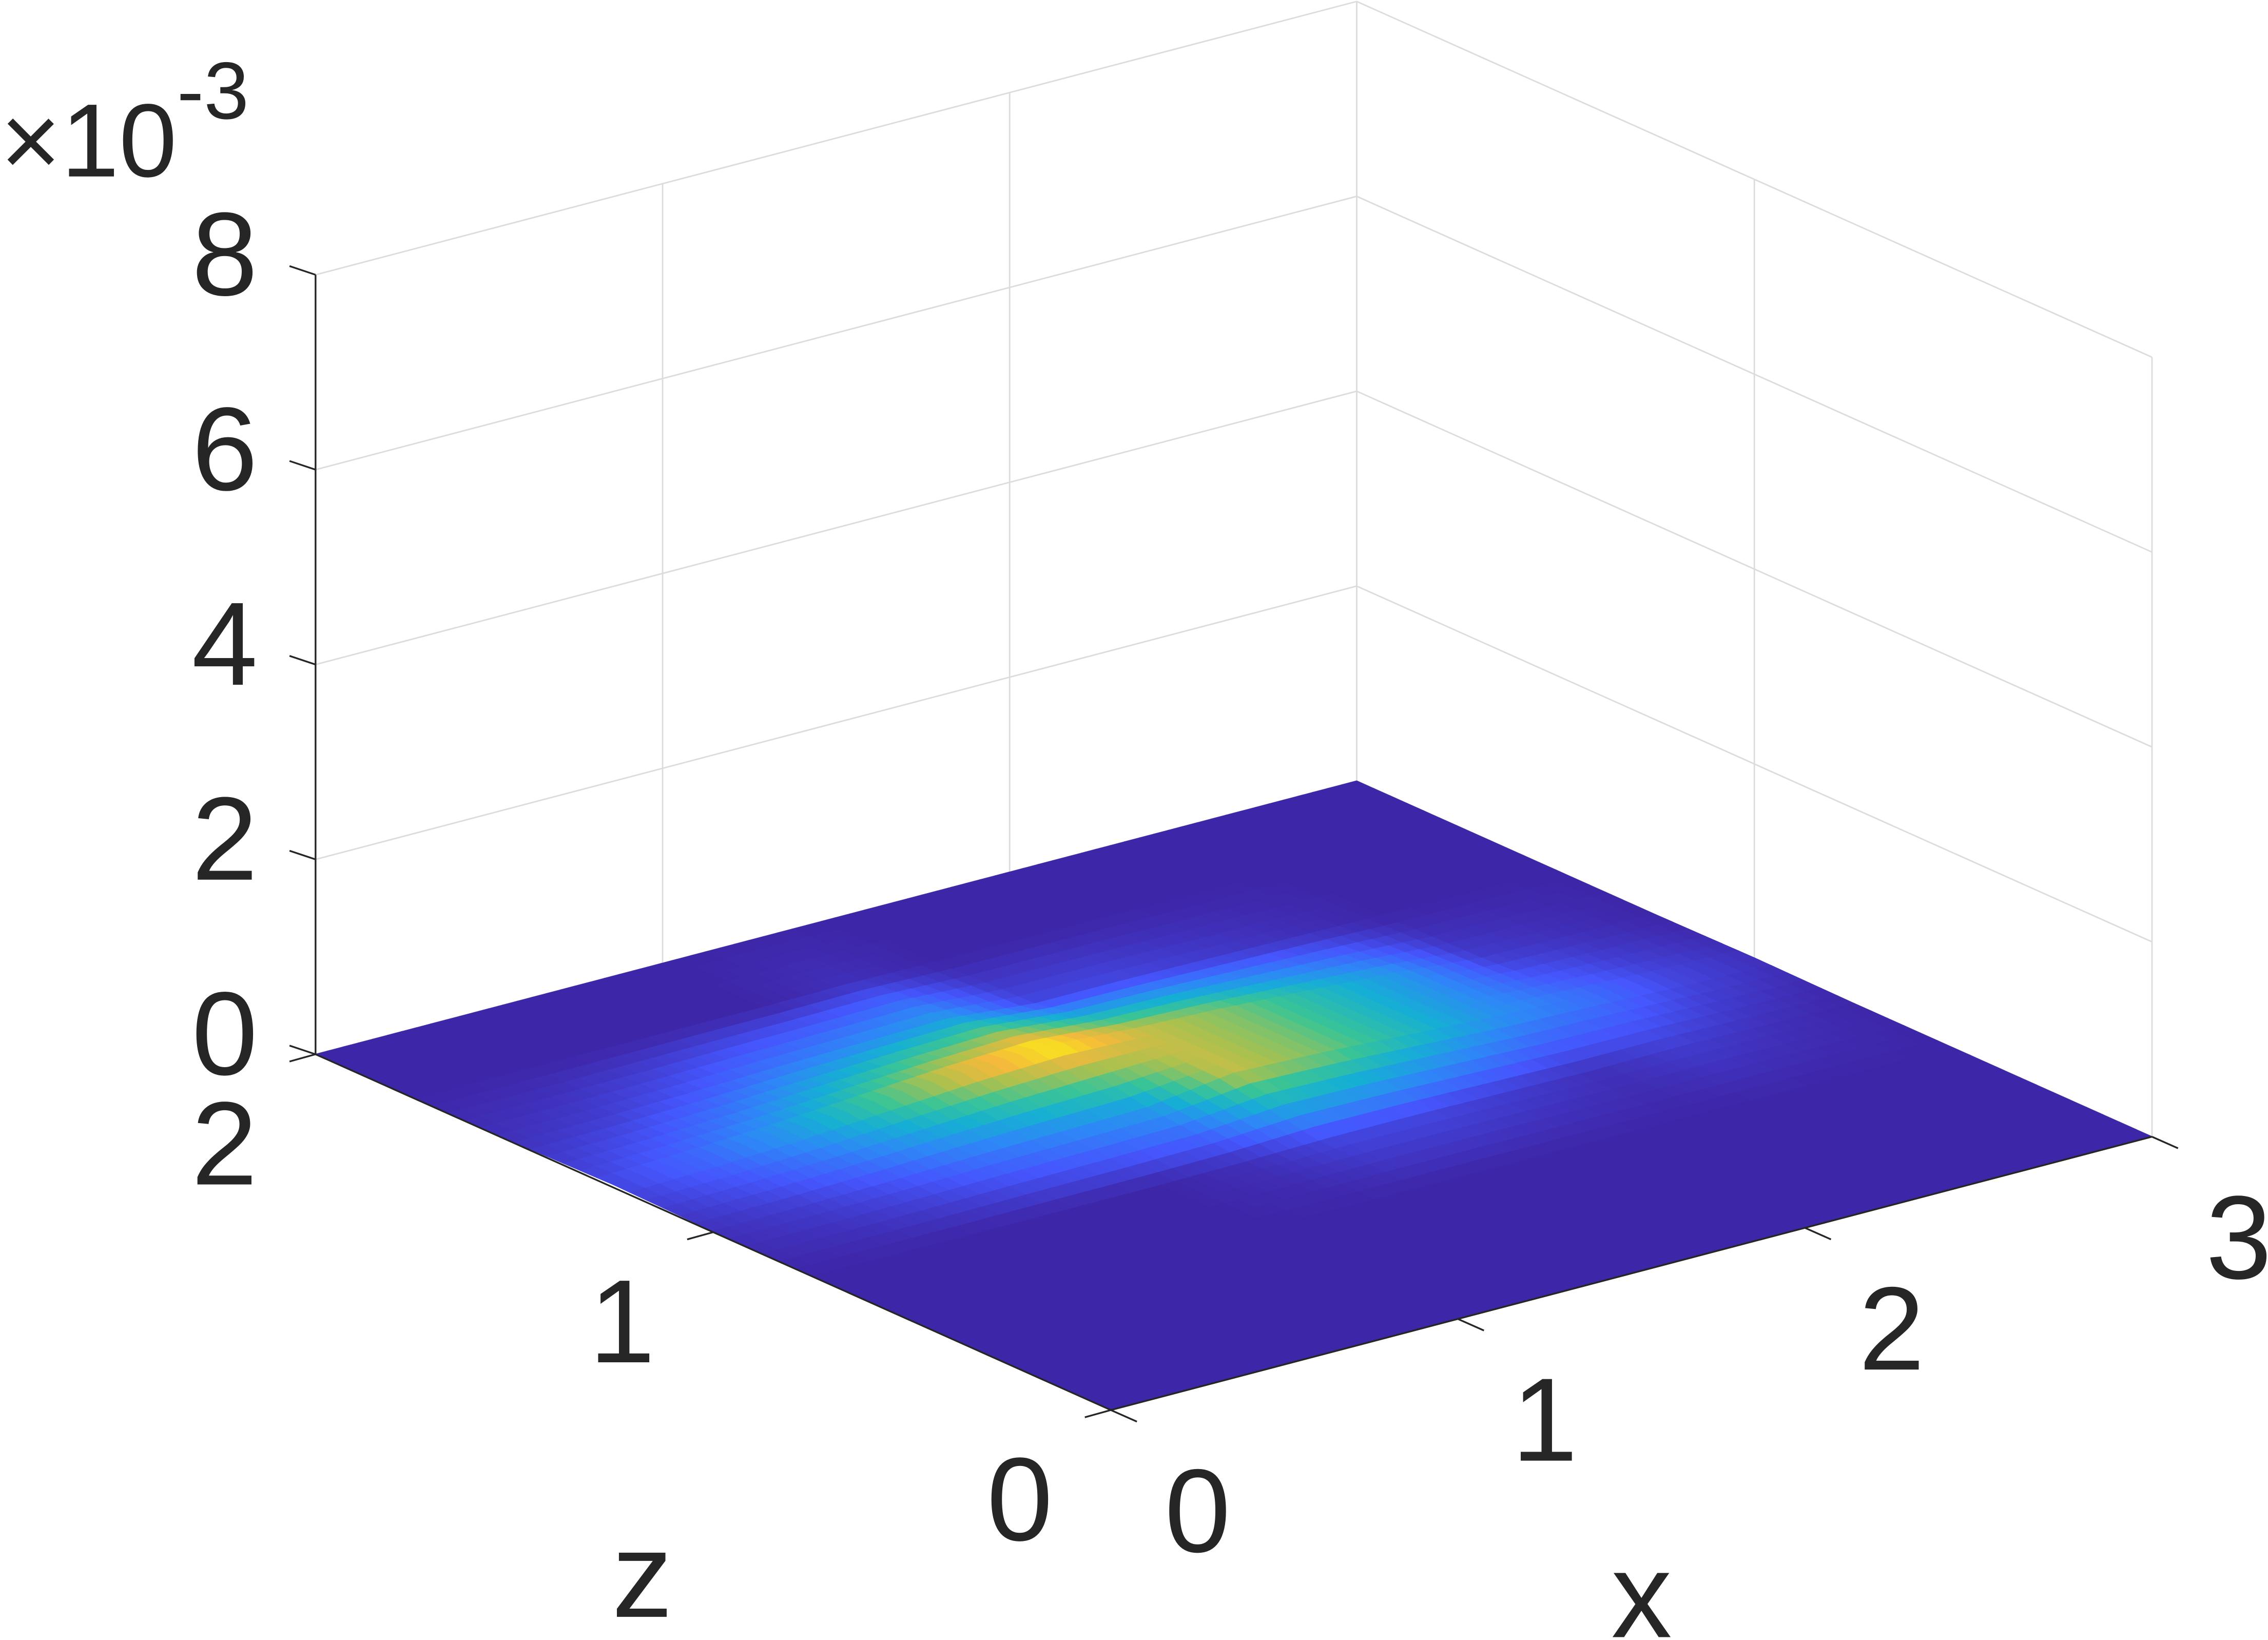 The image size is (2268, 1640). I want to click on x-tick-label: 0, so click(1197, 1510).